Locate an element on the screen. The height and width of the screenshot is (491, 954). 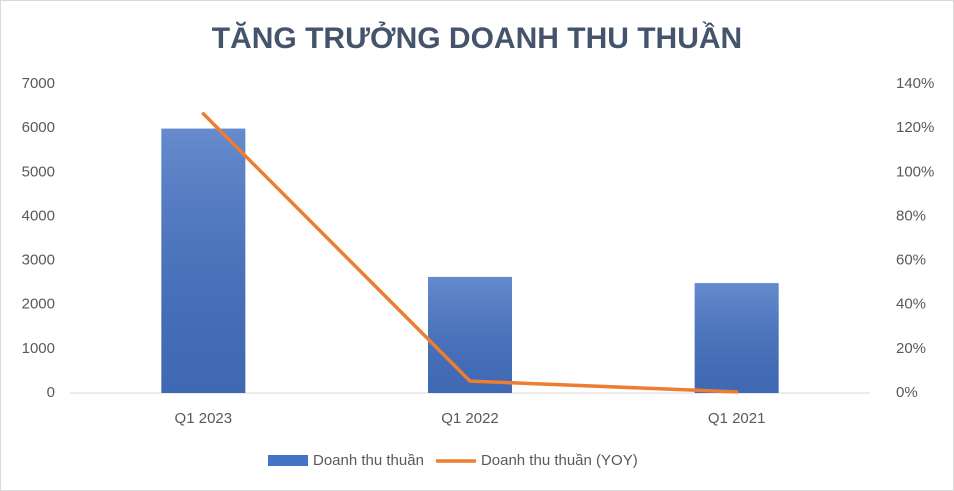
y2-tick-label: 0% is located at coordinates (907, 392).